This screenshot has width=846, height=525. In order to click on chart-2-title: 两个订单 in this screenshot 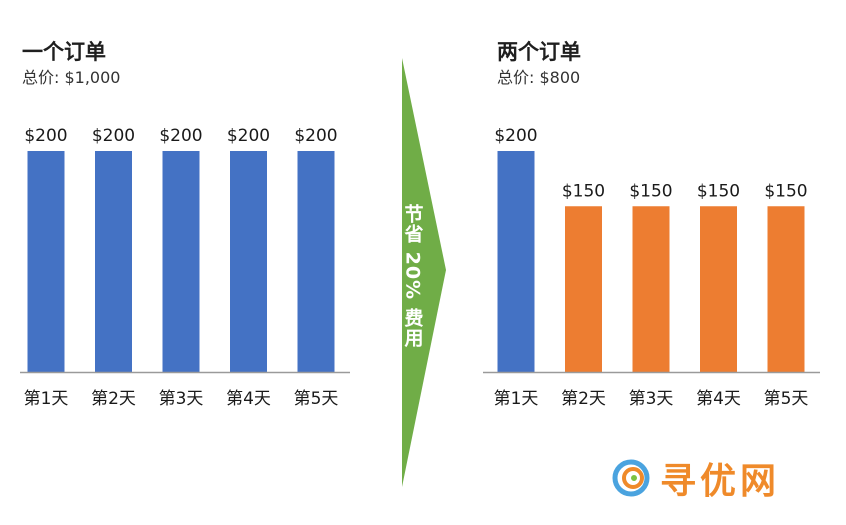, I will do `click(539, 52)`.